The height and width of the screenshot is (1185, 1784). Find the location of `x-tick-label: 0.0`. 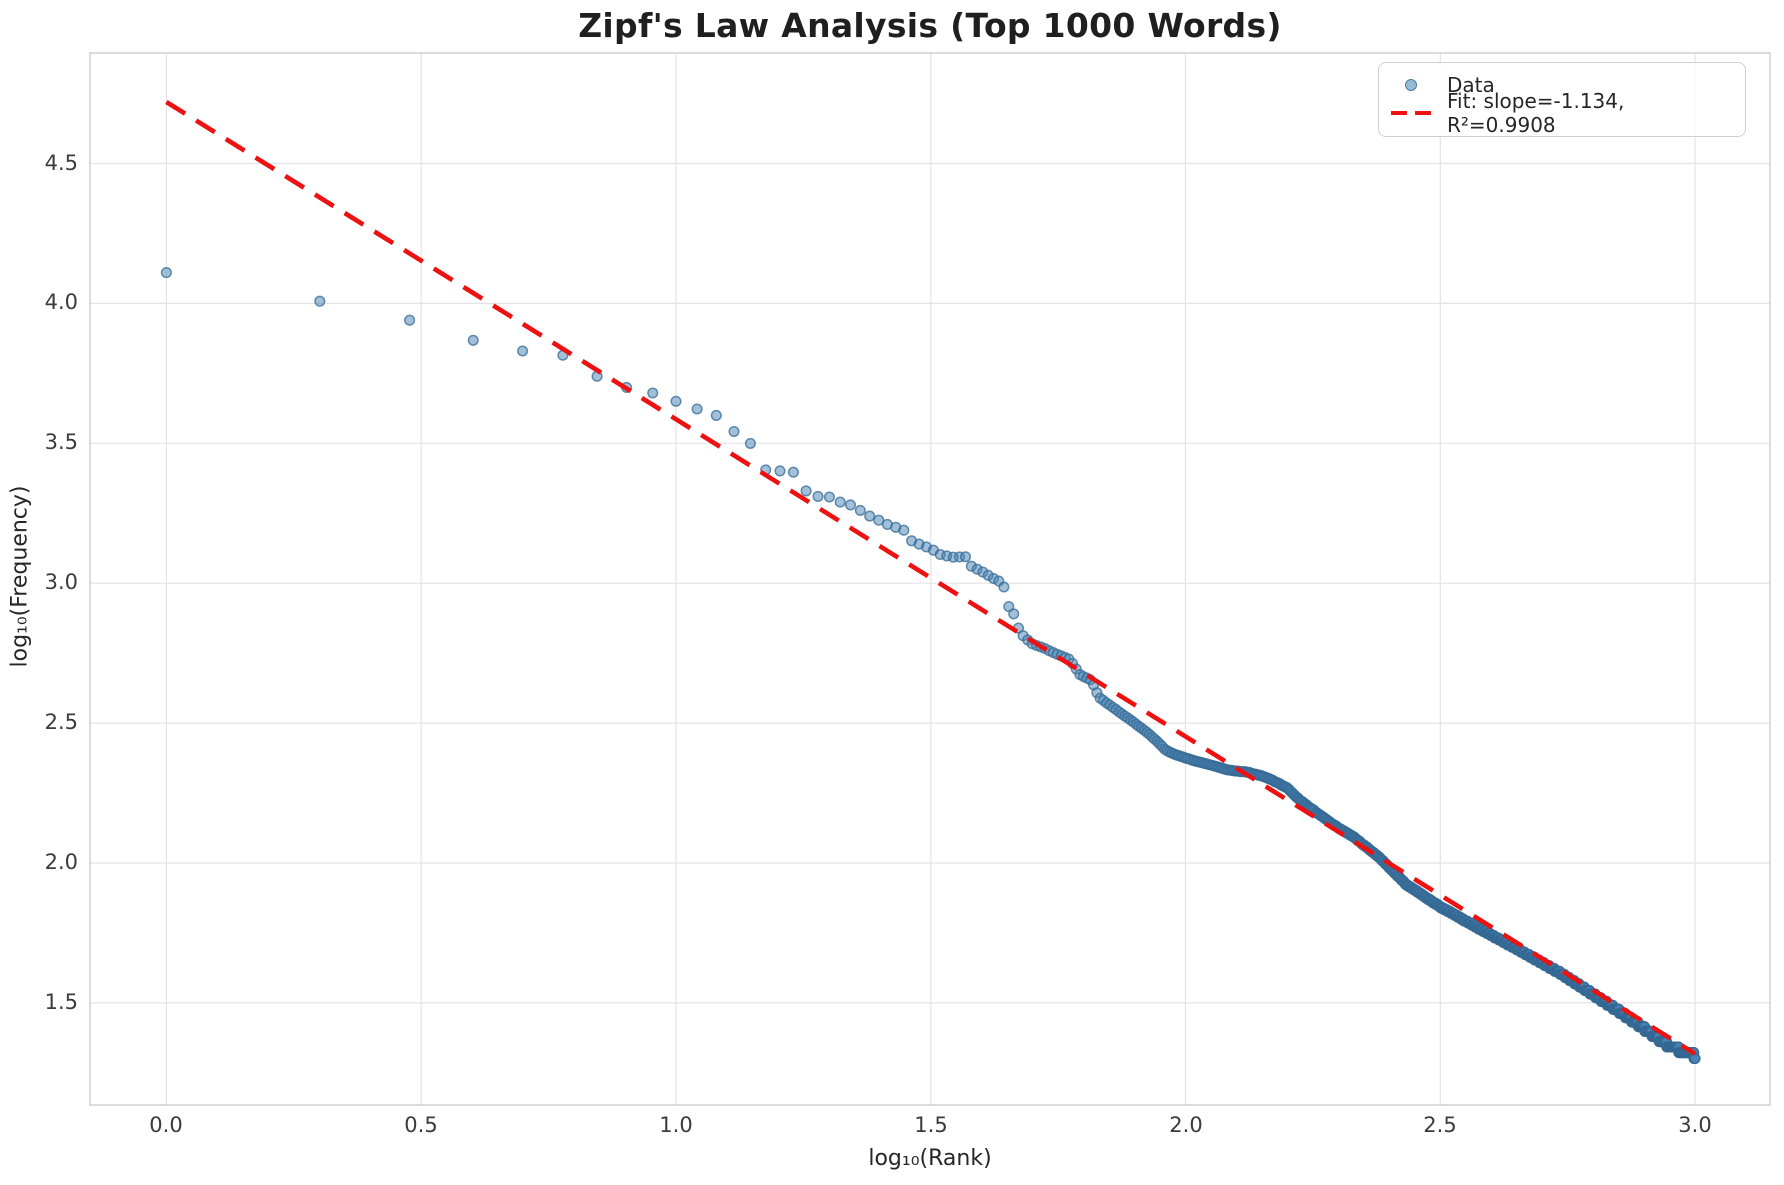

x-tick-label: 0.0 is located at coordinates (166, 1125).